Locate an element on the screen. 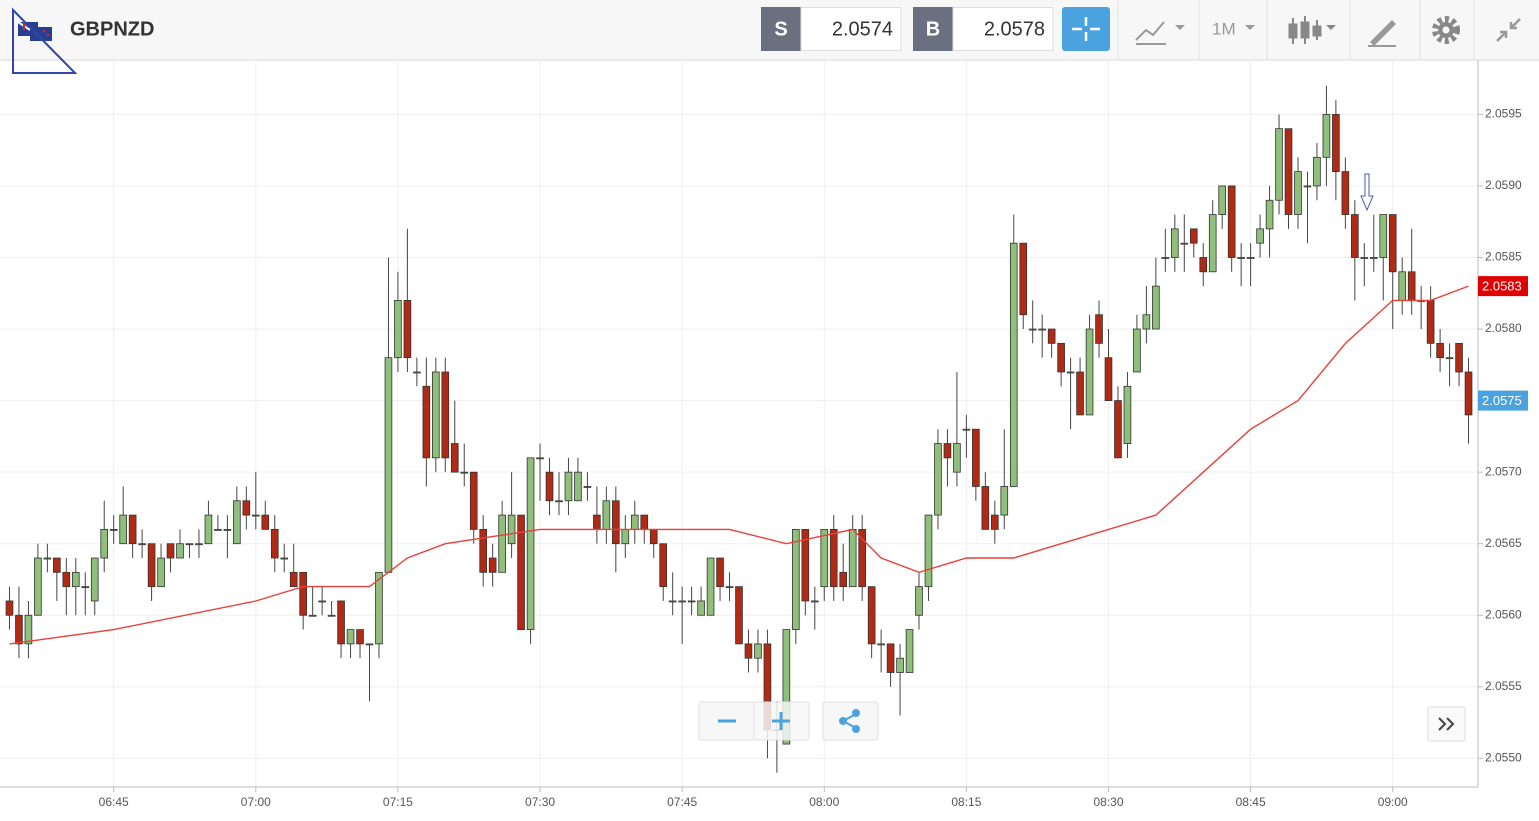 The height and width of the screenshot is (821, 1539). y-tick-label: 2.0590 is located at coordinates (1503, 185).